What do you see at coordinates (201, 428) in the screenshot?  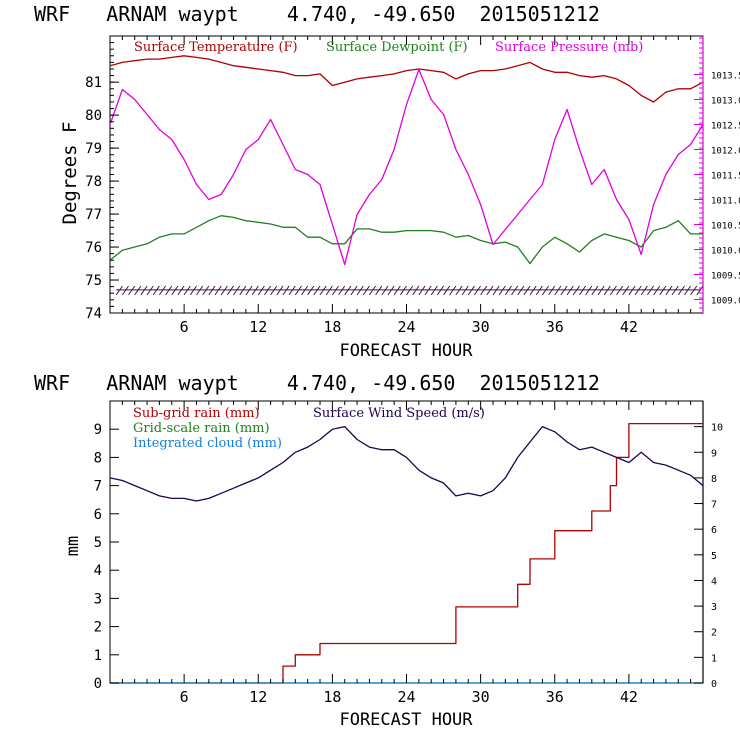 I see `legend-gridscale-rain: Grid-scale rain (mm)` at bounding box center [201, 428].